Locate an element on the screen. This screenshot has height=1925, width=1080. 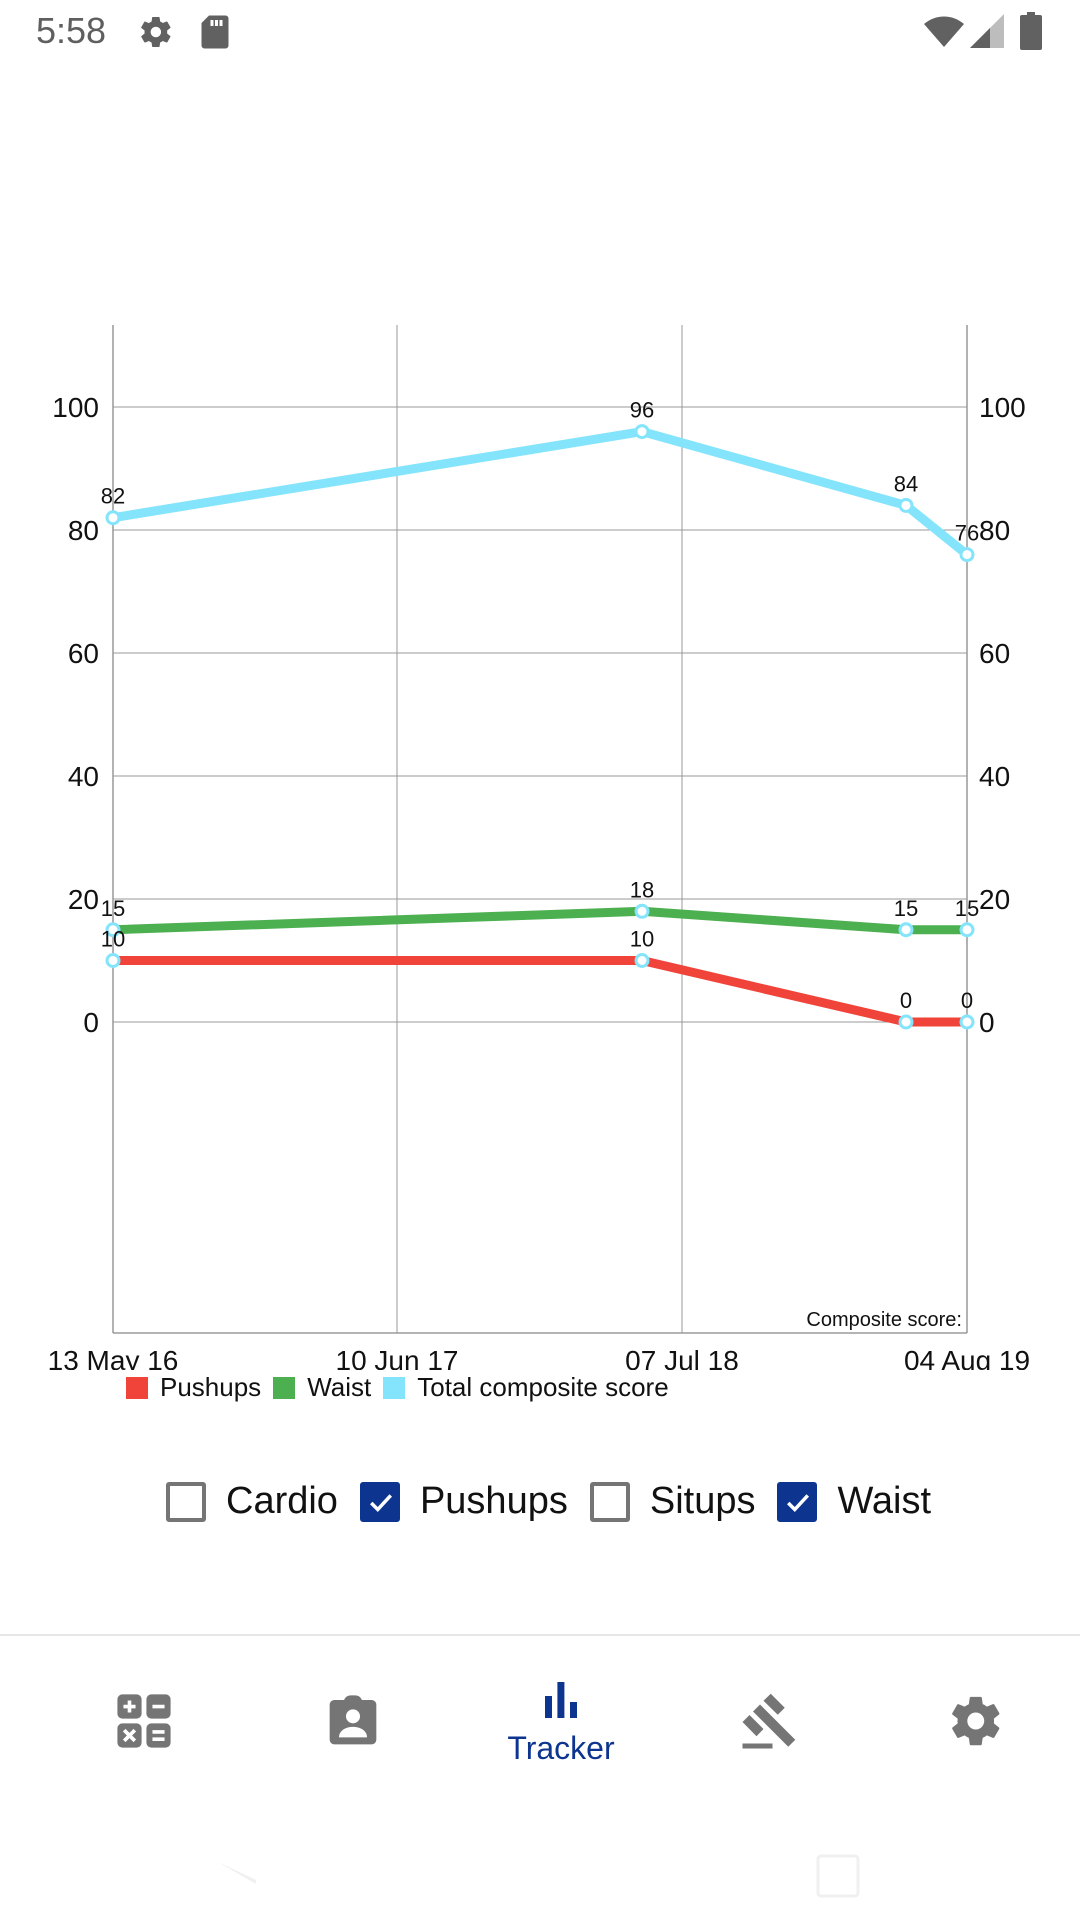
y-tick-label-left: 20 is located at coordinates (83, 899).